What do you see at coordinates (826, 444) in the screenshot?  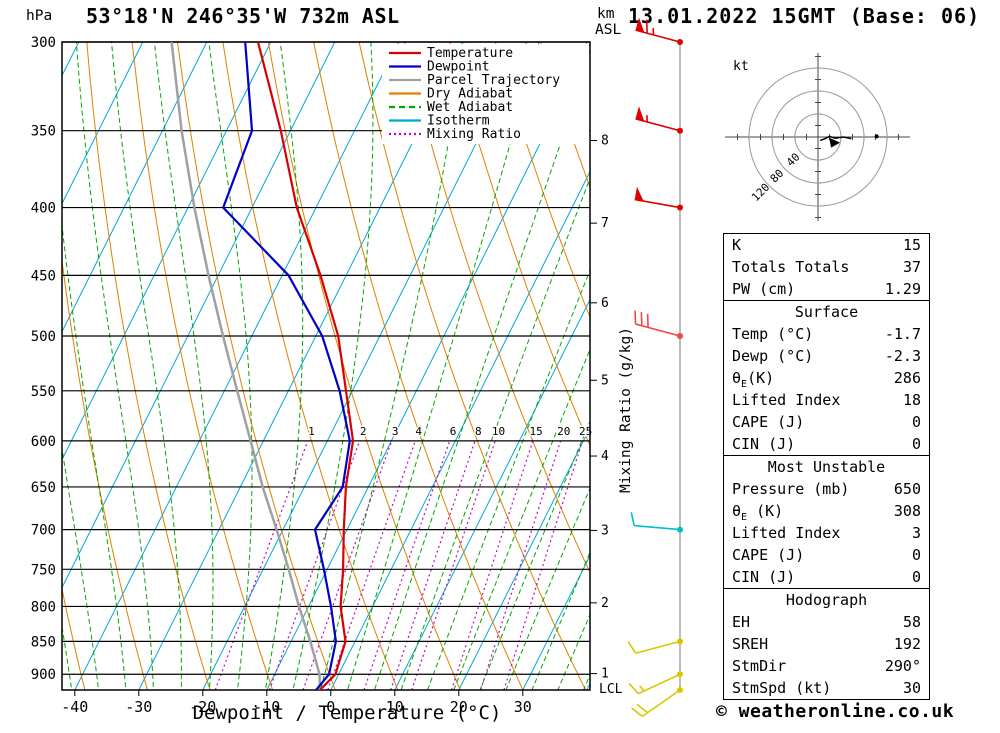 I see `index-row: CIN (J) 0` at bounding box center [826, 444].